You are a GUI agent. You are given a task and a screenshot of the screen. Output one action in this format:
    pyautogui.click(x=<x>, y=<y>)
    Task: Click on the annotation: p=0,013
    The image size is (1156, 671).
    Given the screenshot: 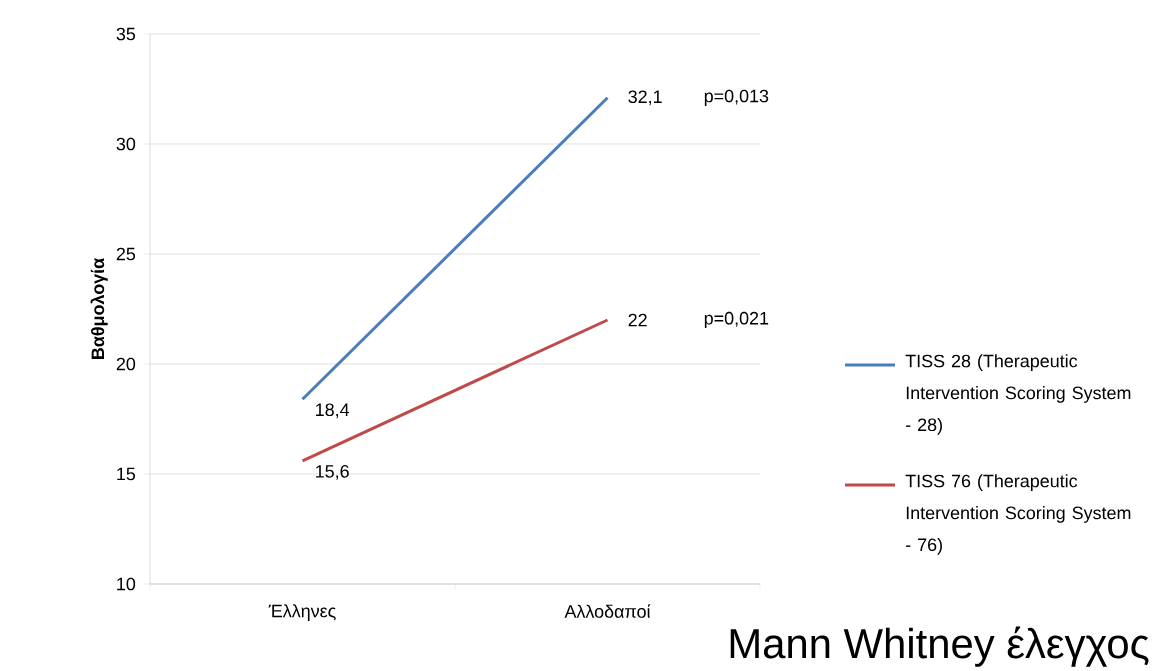 What is the action you would take?
    pyautogui.click(x=736, y=97)
    